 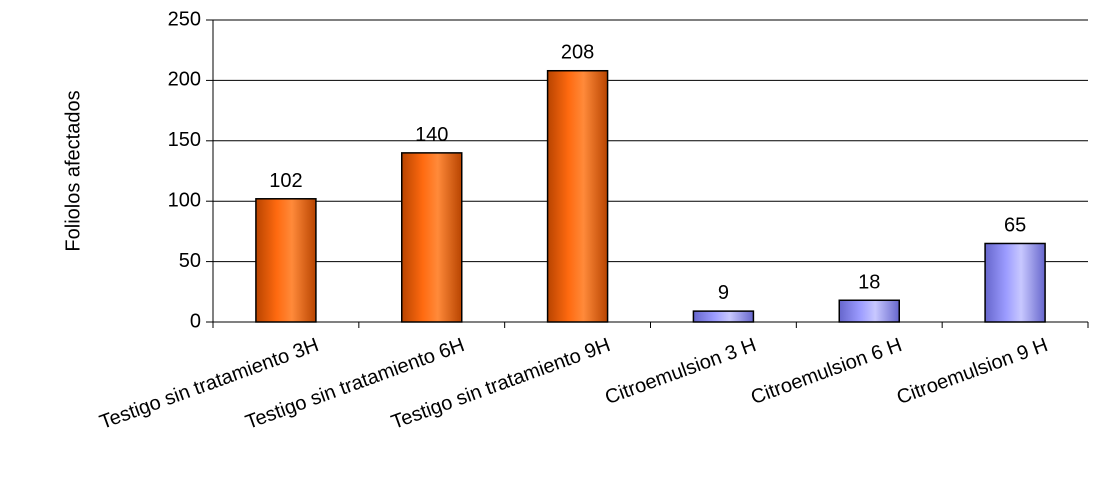 I want to click on y-tick-label: 100, so click(x=184, y=200).